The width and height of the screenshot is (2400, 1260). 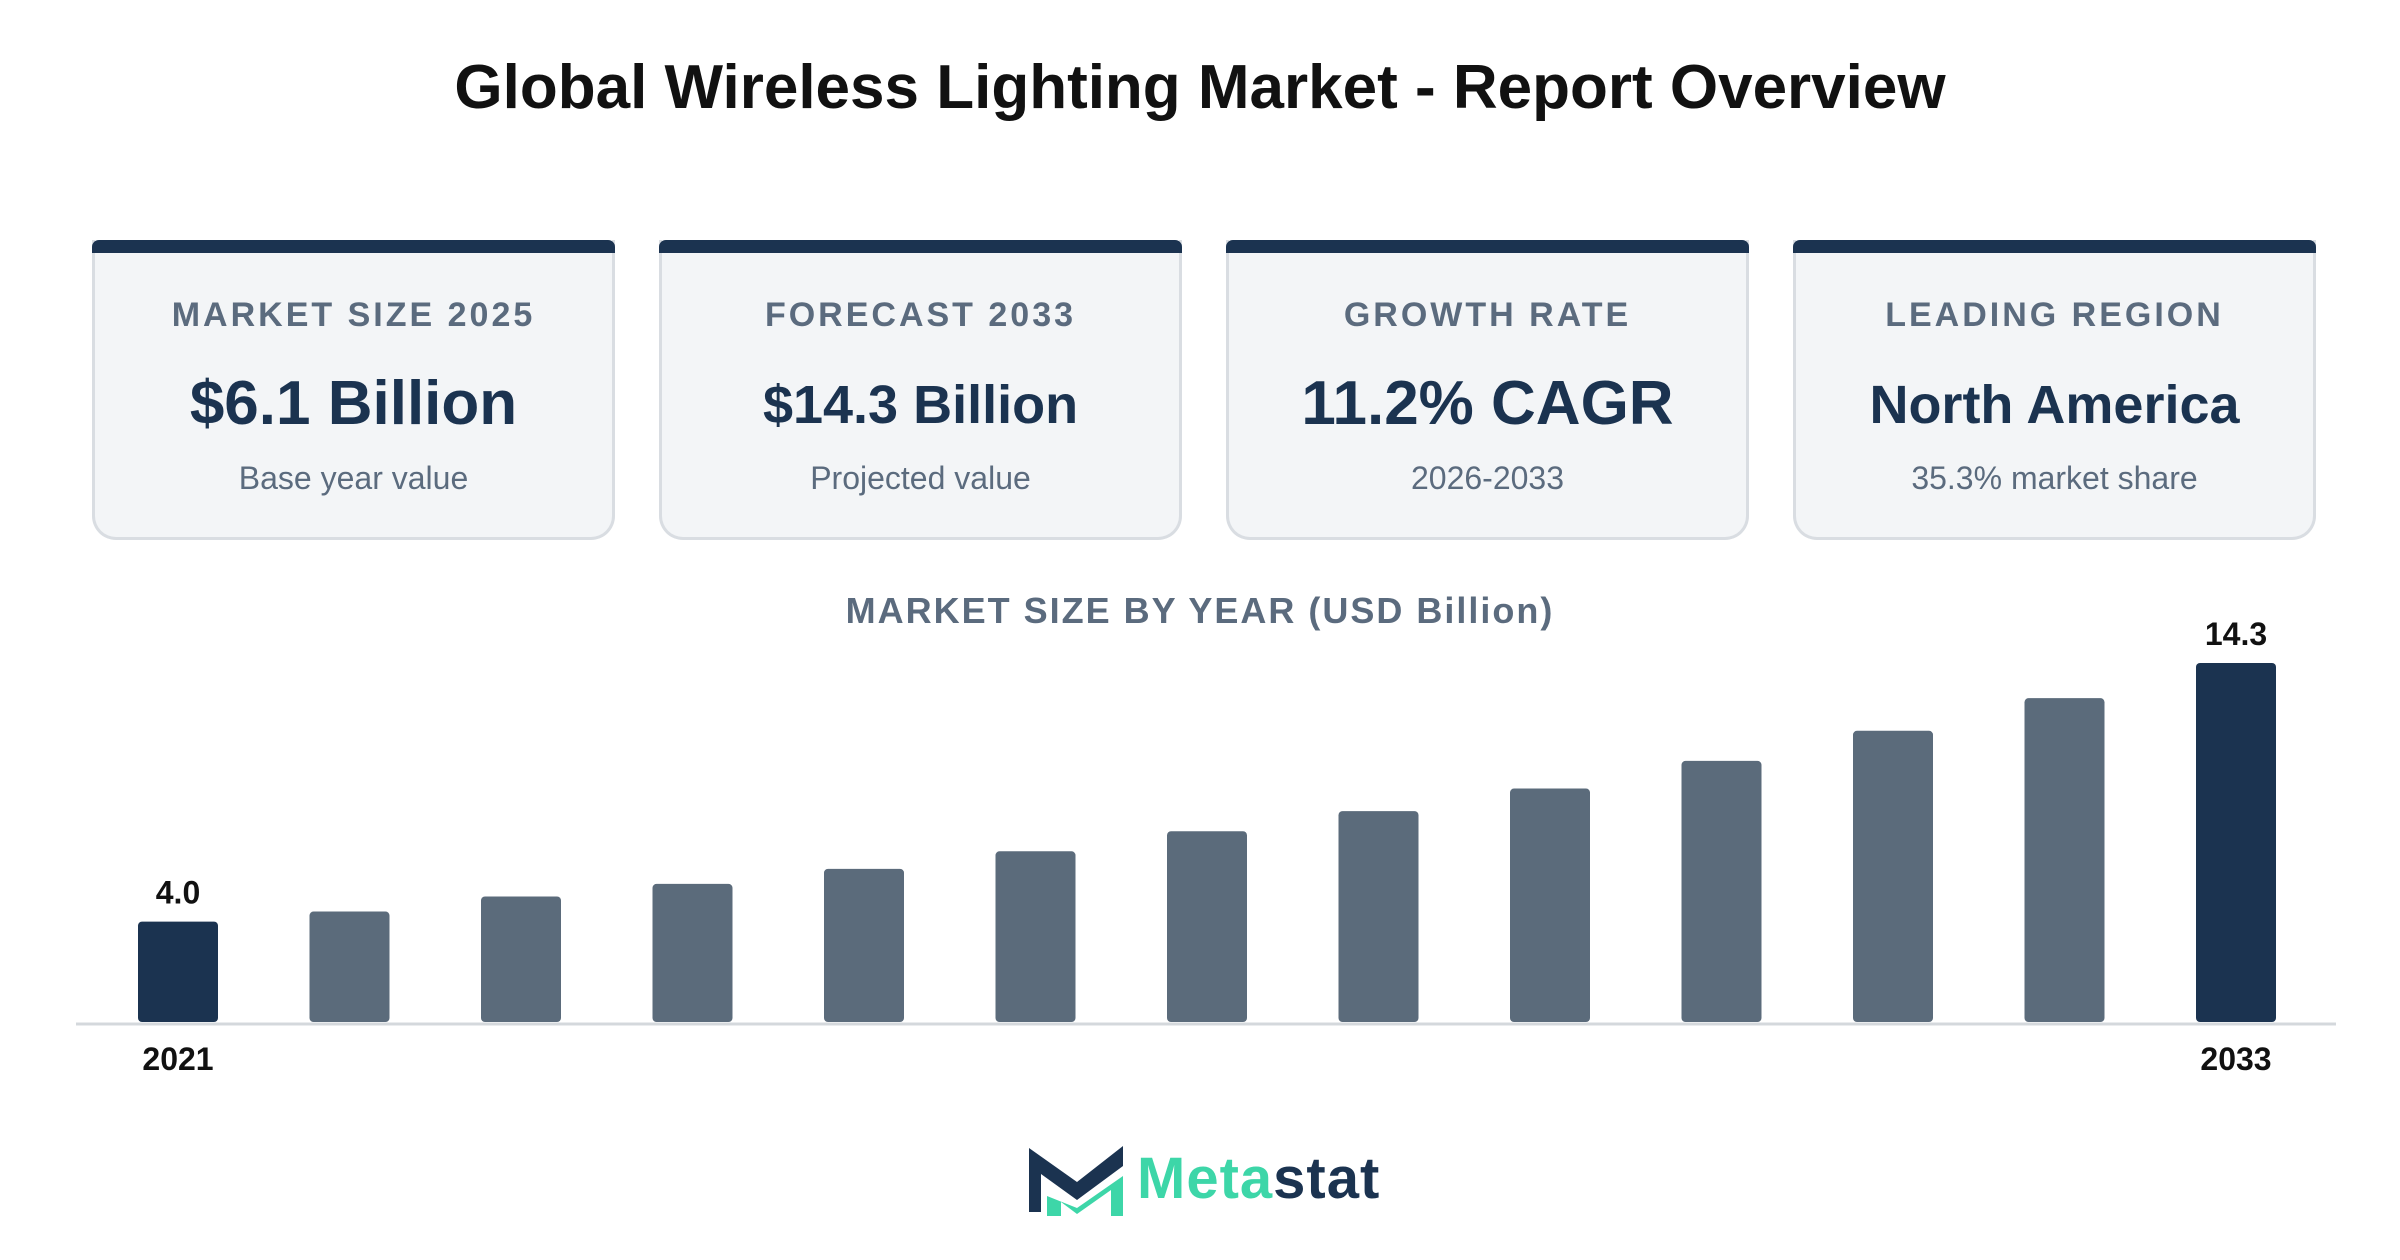 I want to click on card-growth-rate: GROWTH RATE 11.2% CAGR 2026-2033, so click(x=1487, y=390).